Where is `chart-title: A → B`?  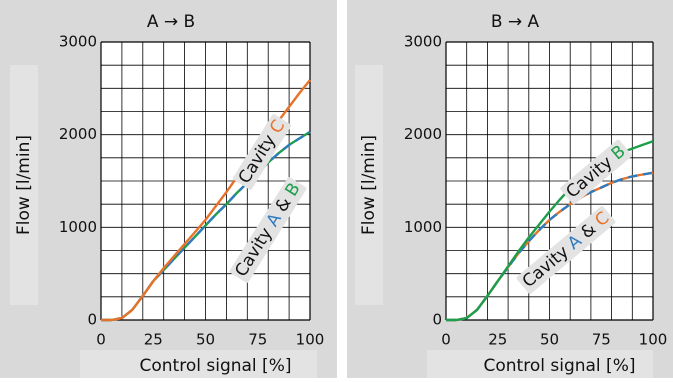 chart-title: A → B is located at coordinates (171, 22).